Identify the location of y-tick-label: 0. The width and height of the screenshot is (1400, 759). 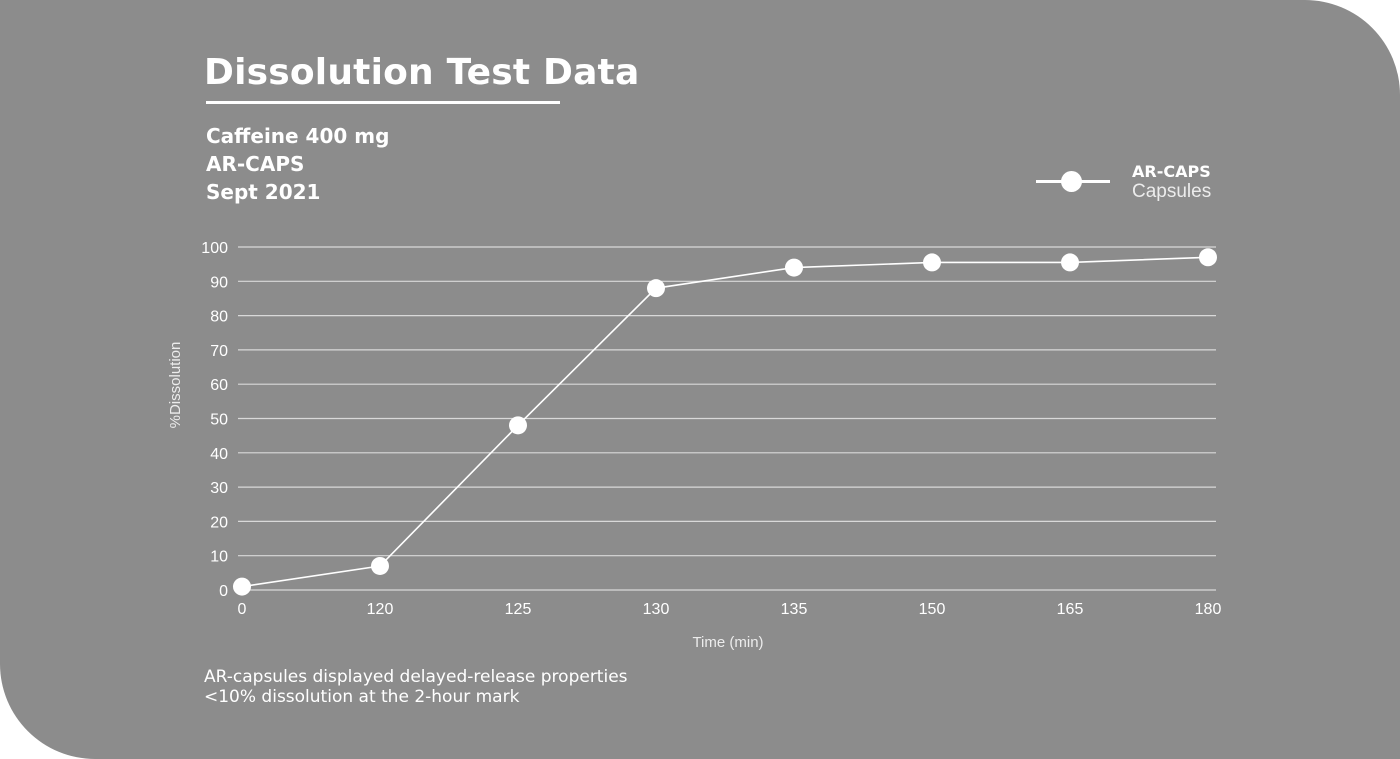
(223, 591).